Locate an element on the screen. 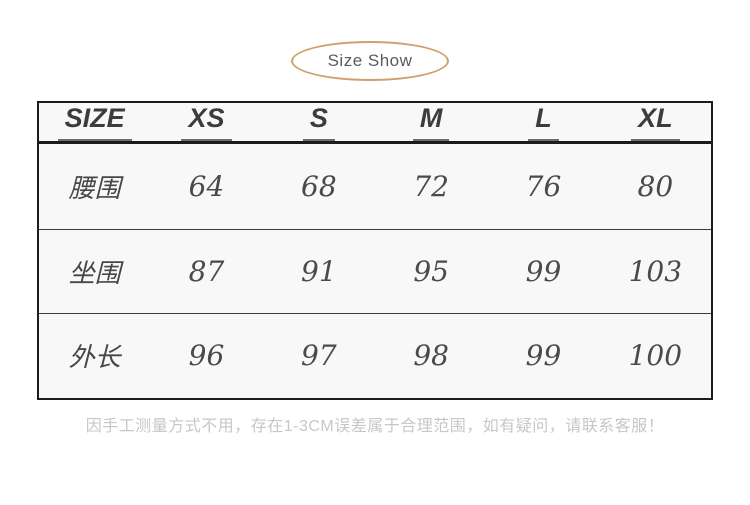 Image resolution: width=750 pixels, height=505 pixels. cell-hip-xl: 103 is located at coordinates (655, 271).